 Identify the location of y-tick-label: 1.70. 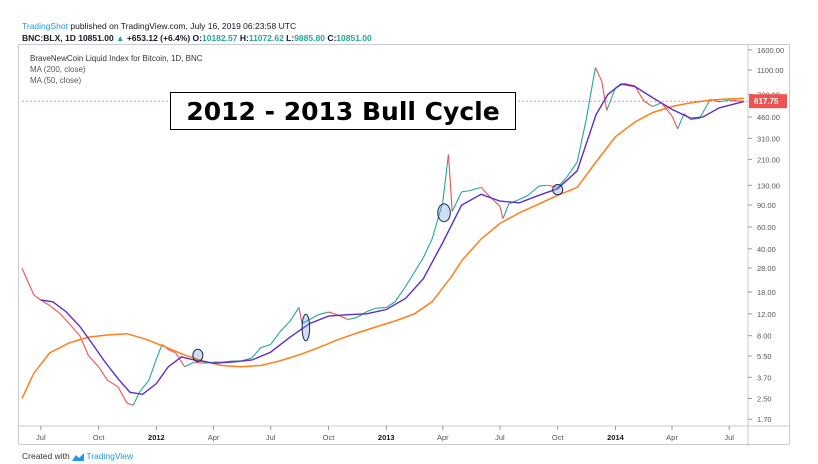
(764, 419).